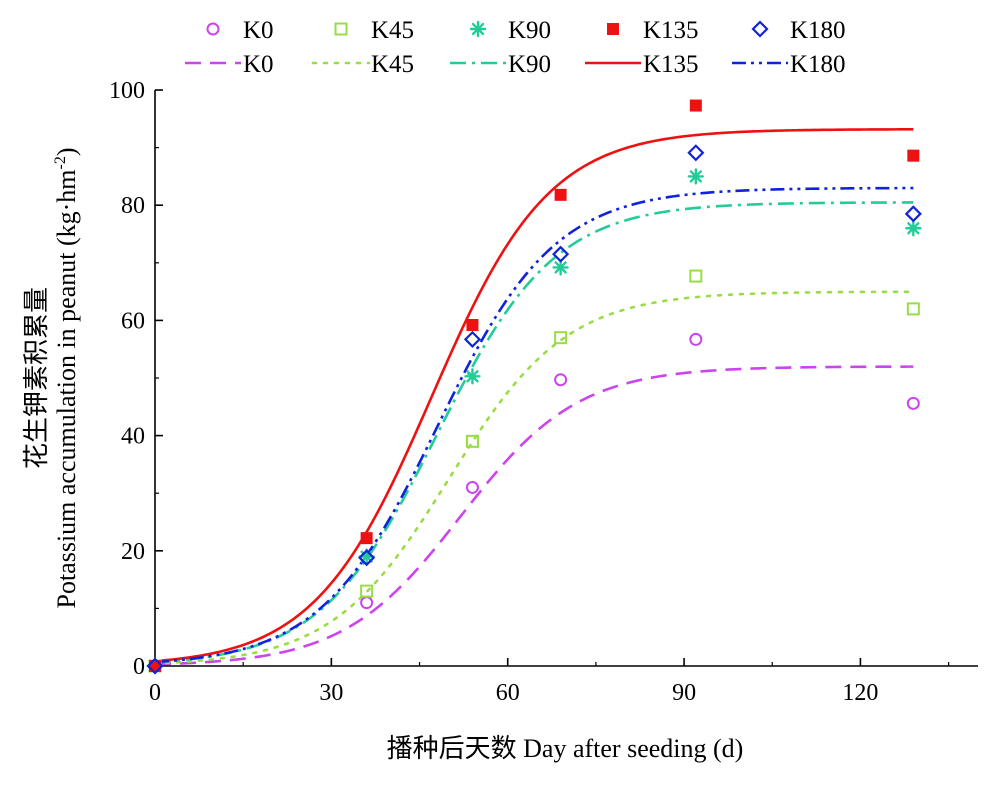 The height and width of the screenshot is (786, 995). I want to click on x-tick-label-120: 120, so click(860, 693).